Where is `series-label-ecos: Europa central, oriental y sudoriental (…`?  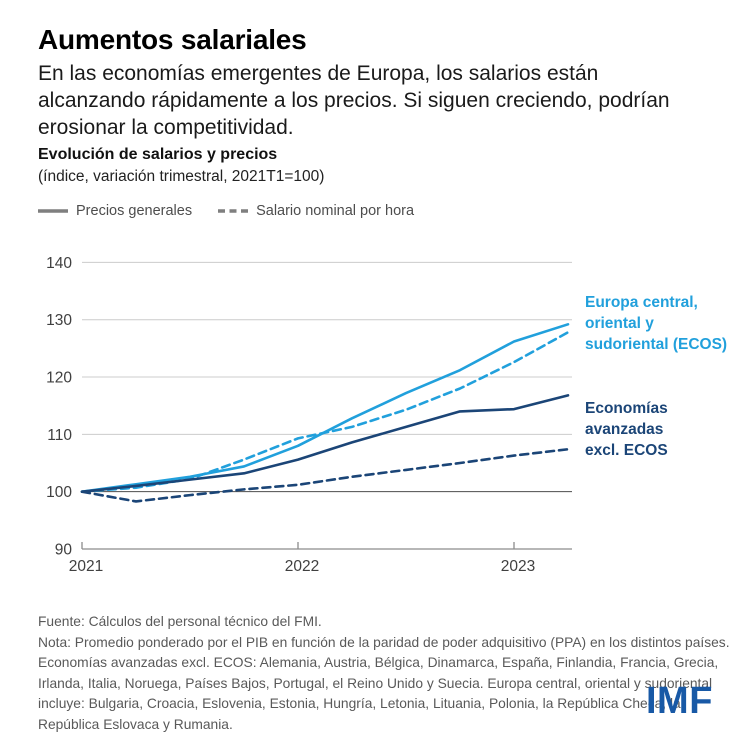
series-label-ecos: Europa central, oriental y sudoriental (… is located at coordinates (656, 323).